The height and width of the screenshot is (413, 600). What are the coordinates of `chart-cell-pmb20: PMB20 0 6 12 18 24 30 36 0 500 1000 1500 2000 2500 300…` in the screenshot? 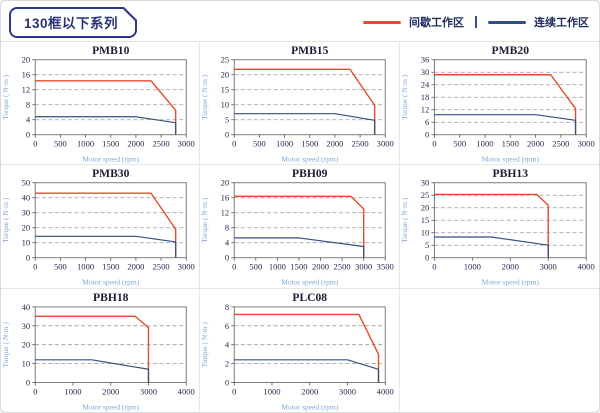 It's located at (499, 104).